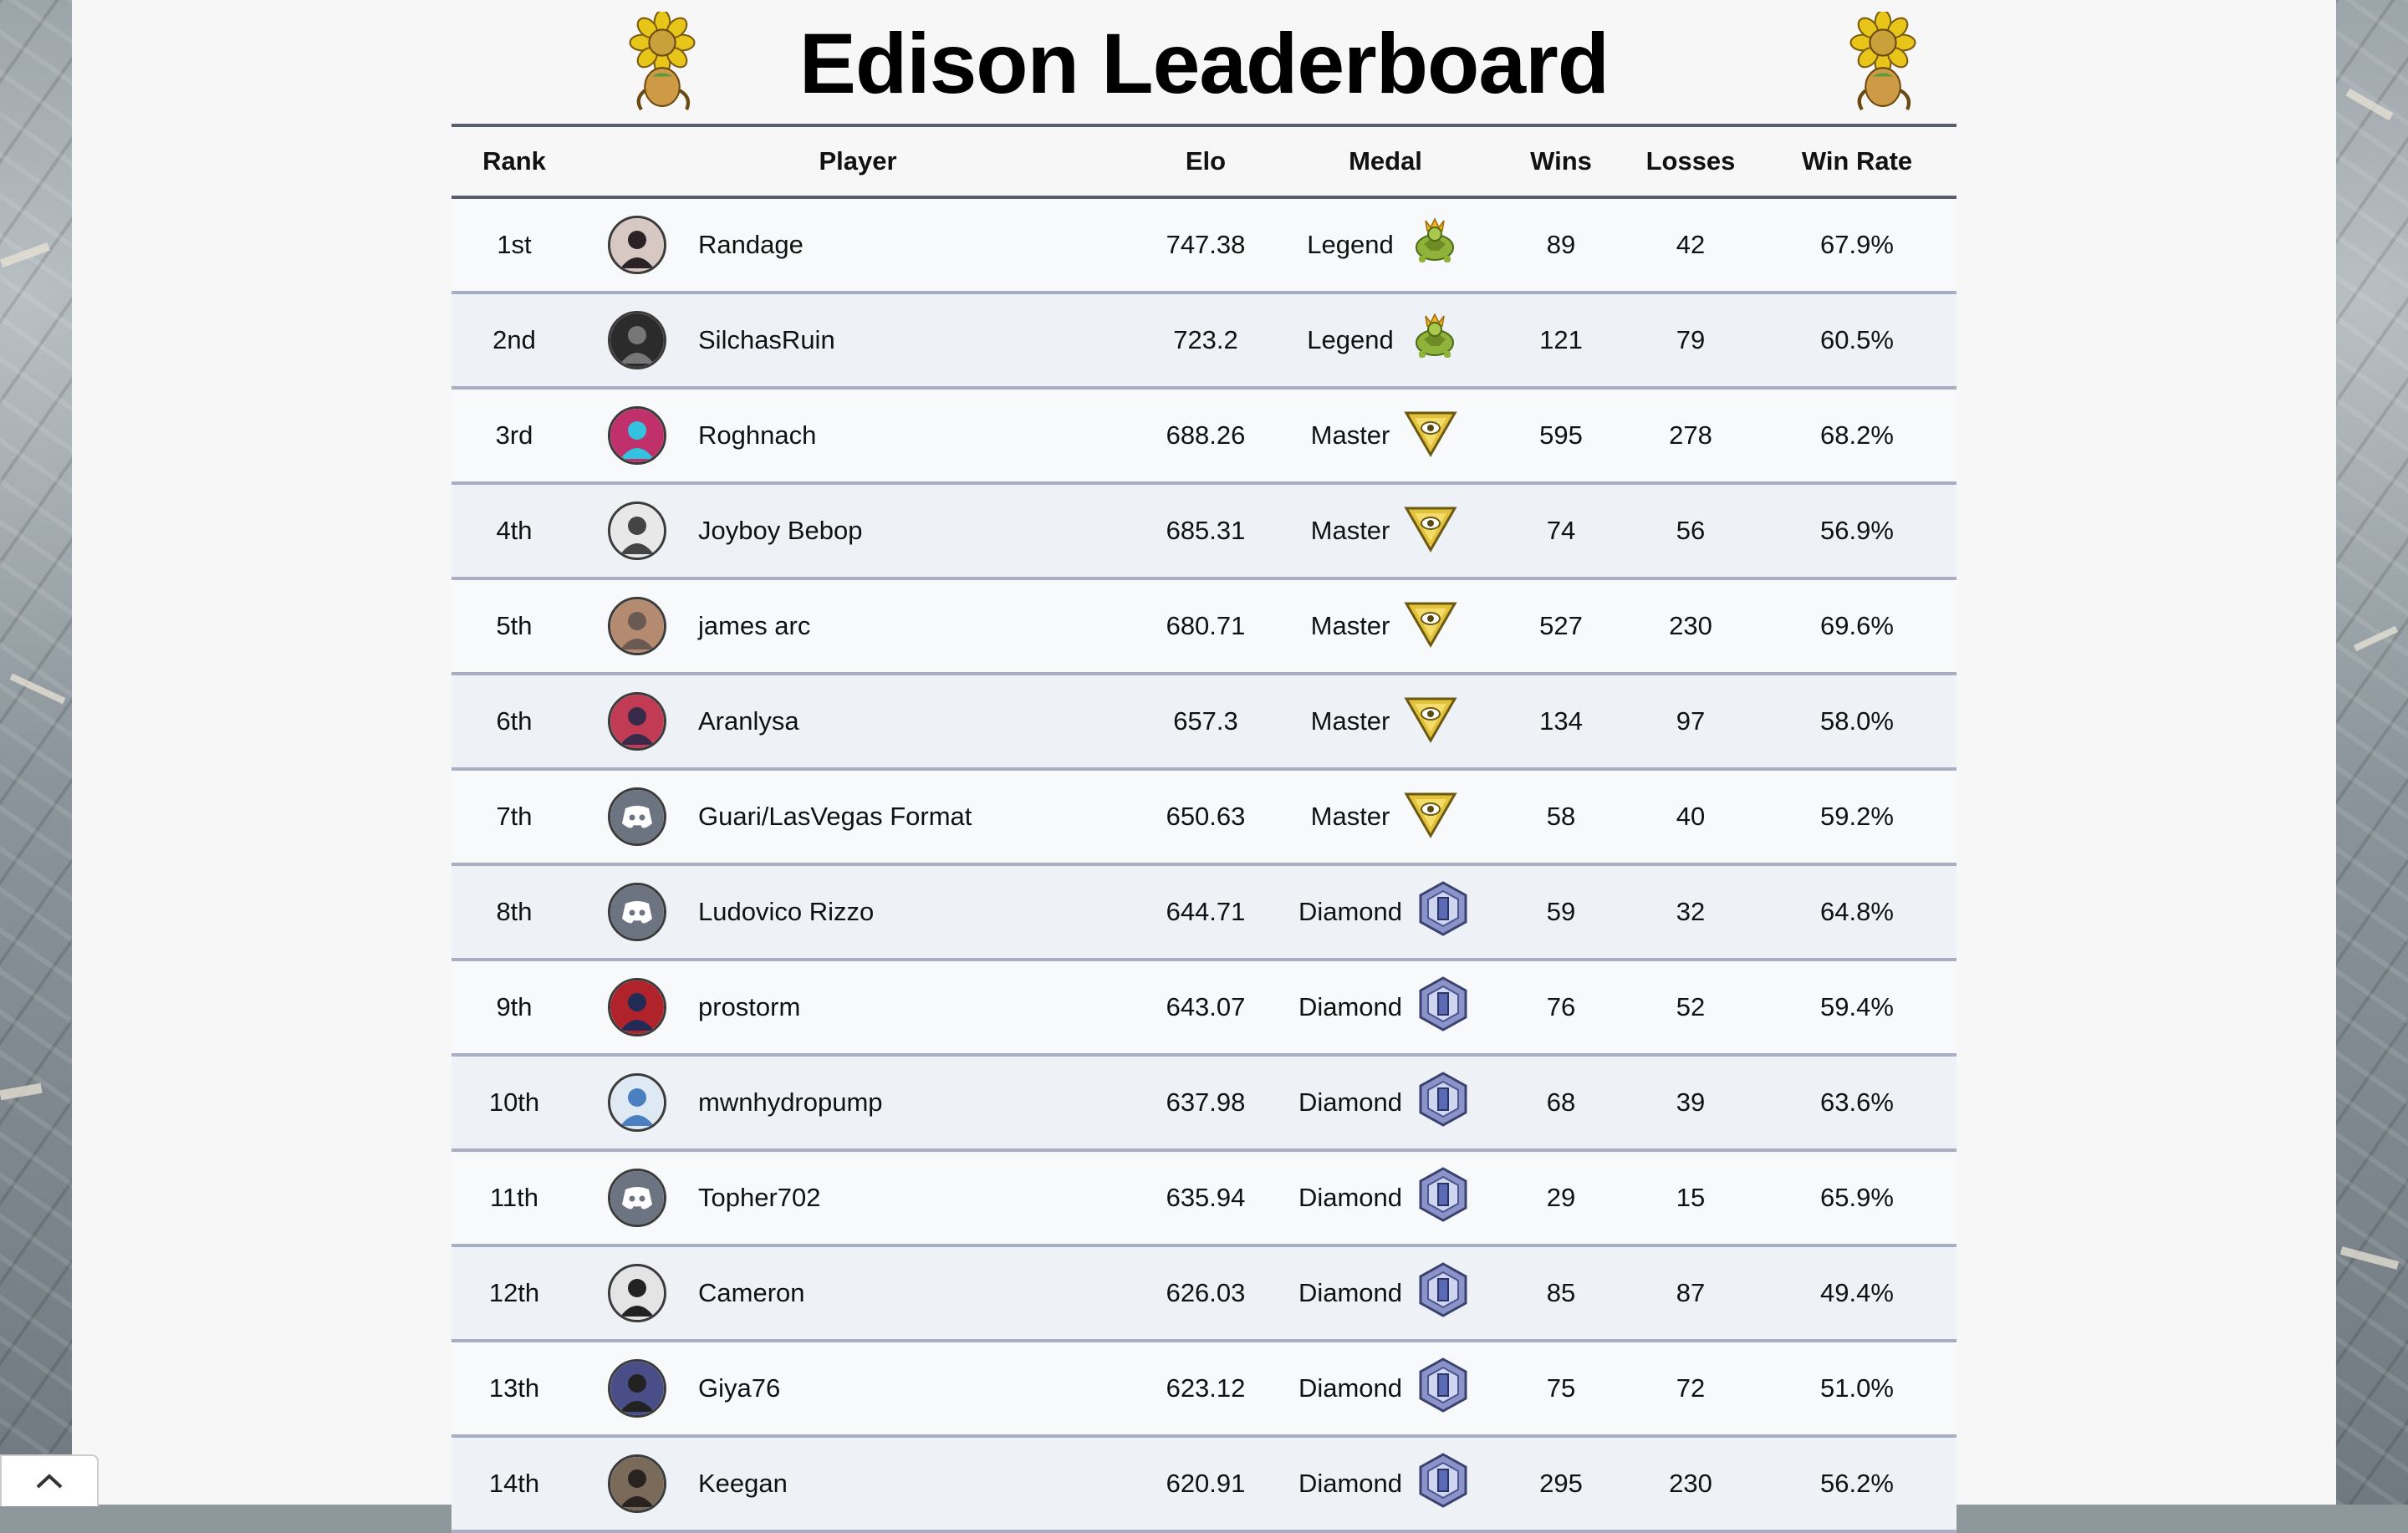 The height and width of the screenshot is (1533, 2408). Describe the element at coordinates (1204, 913) in the screenshot. I see `table-row: 8th Ludovico Rizzo 644.71 Diamond 59 32 64.8%` at that location.